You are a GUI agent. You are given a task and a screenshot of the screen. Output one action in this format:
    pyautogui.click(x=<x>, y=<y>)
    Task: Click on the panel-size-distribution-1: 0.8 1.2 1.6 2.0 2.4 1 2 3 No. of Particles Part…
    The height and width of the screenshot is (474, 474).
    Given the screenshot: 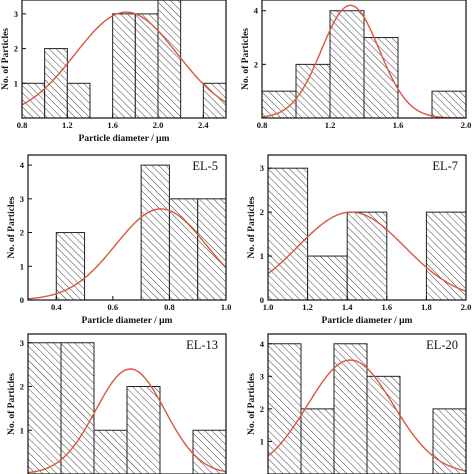 What is the action you would take?
    pyautogui.click(x=114, y=72)
    